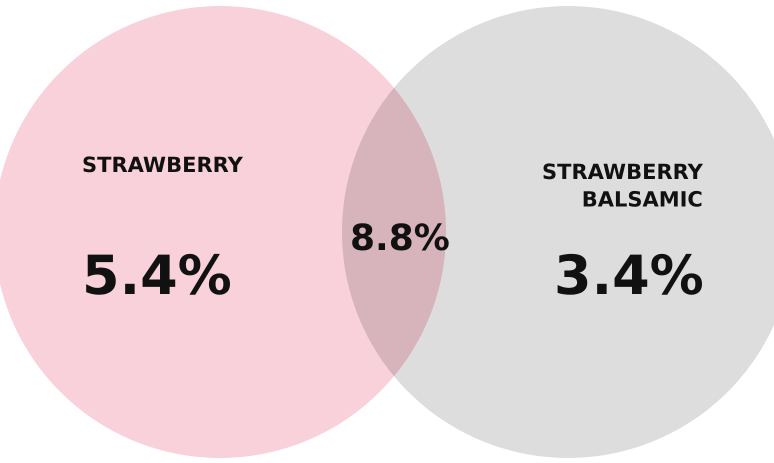 Image resolution: width=774 pixels, height=463 pixels. What do you see at coordinates (629, 275) in the screenshot?
I see `data-label: 3.4%` at bounding box center [629, 275].